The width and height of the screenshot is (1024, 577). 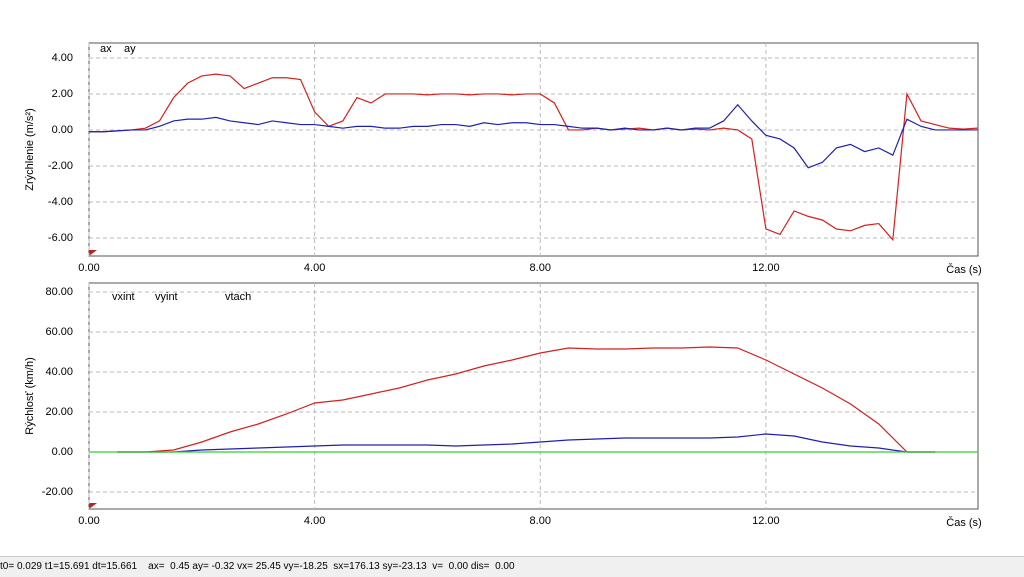 I want to click on legend-label: vxint, so click(x=123, y=297).